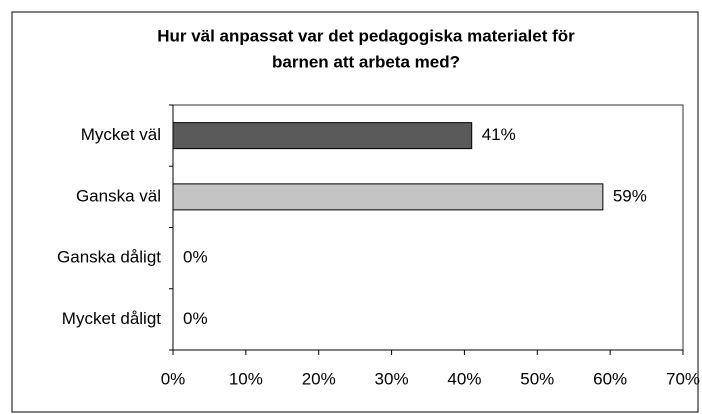  What do you see at coordinates (173, 378) in the screenshot?
I see `x-tick-label: 0%` at bounding box center [173, 378].